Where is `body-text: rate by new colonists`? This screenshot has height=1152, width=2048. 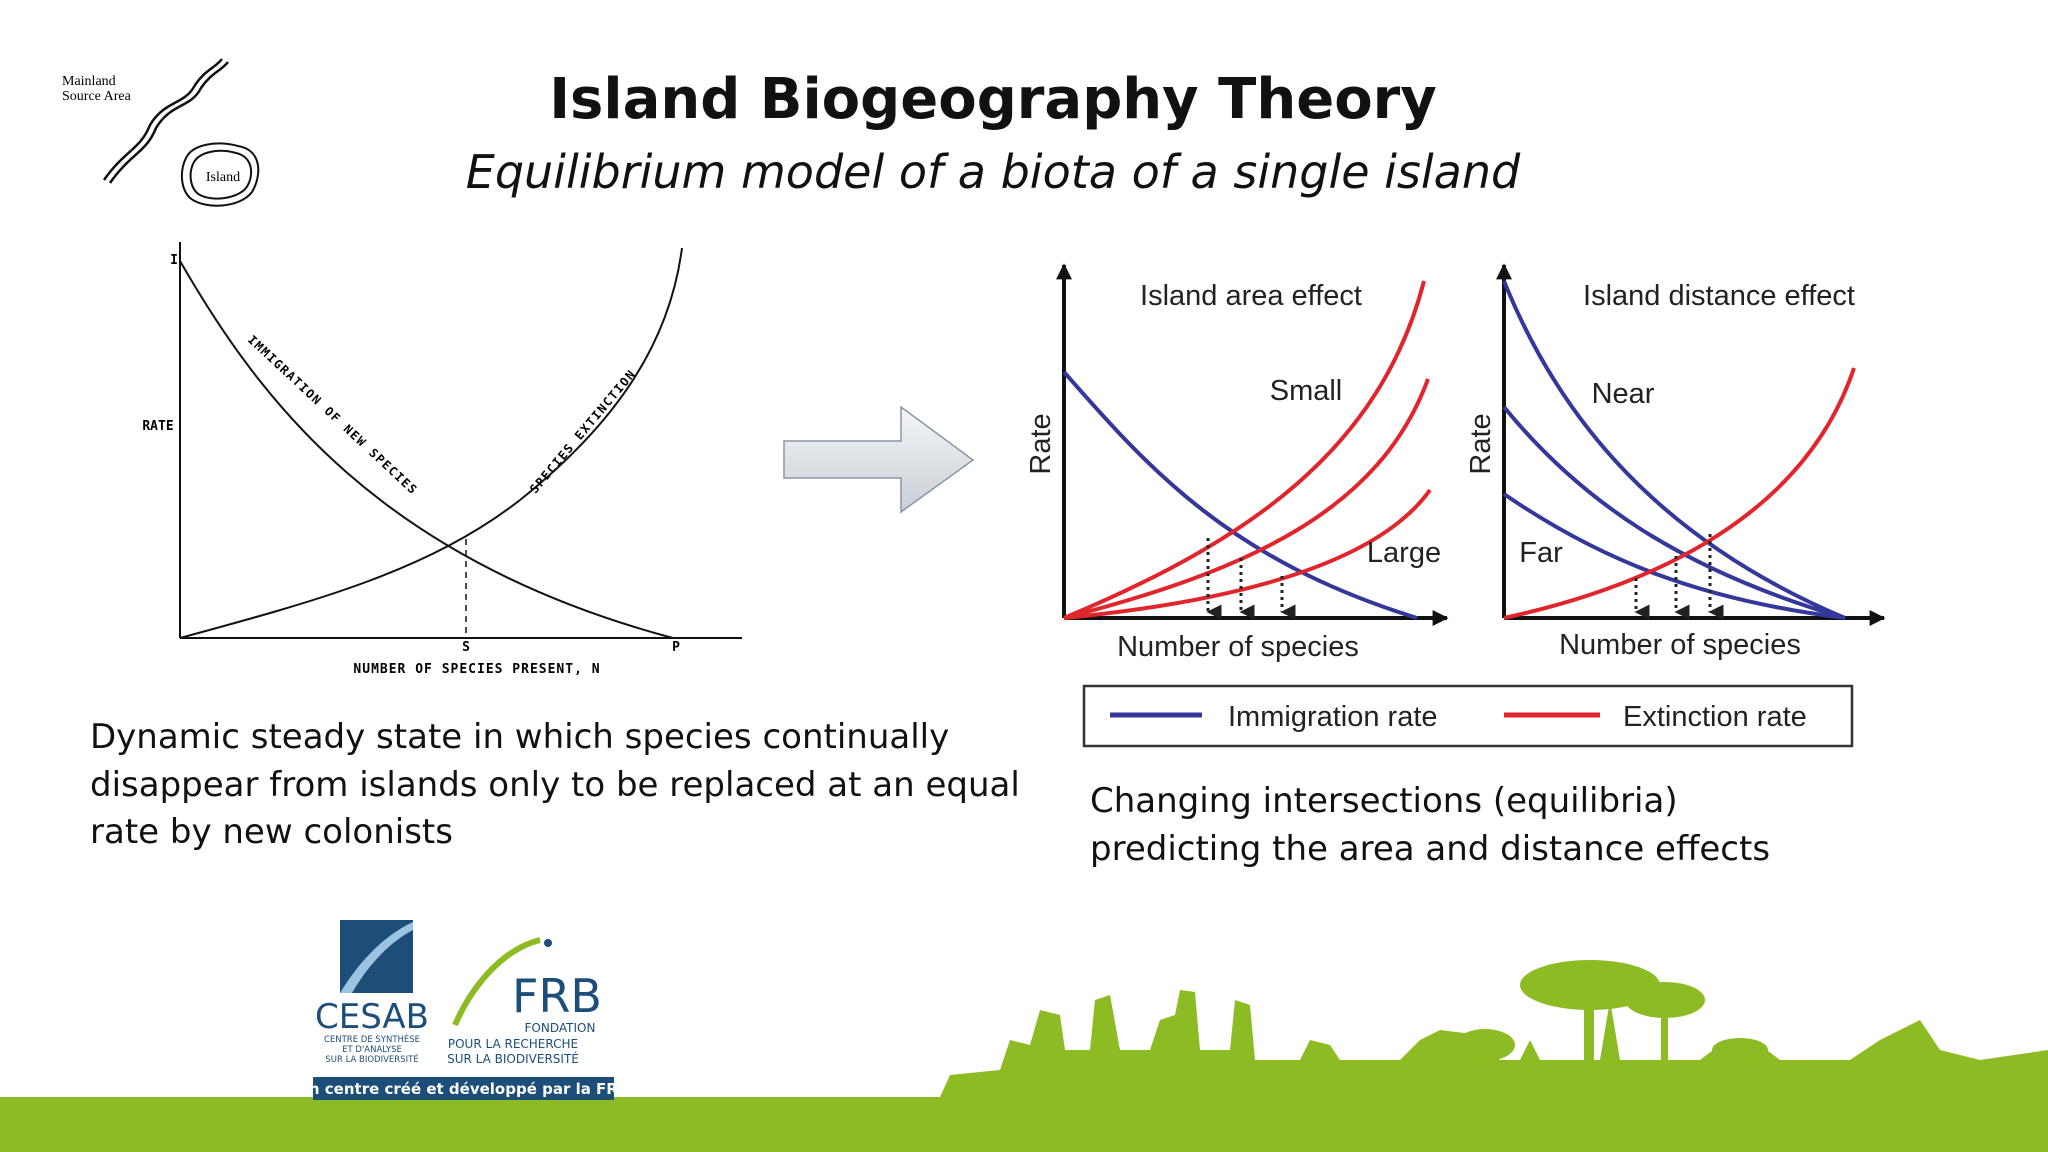 body-text: rate by new colonists is located at coordinates (271, 832).